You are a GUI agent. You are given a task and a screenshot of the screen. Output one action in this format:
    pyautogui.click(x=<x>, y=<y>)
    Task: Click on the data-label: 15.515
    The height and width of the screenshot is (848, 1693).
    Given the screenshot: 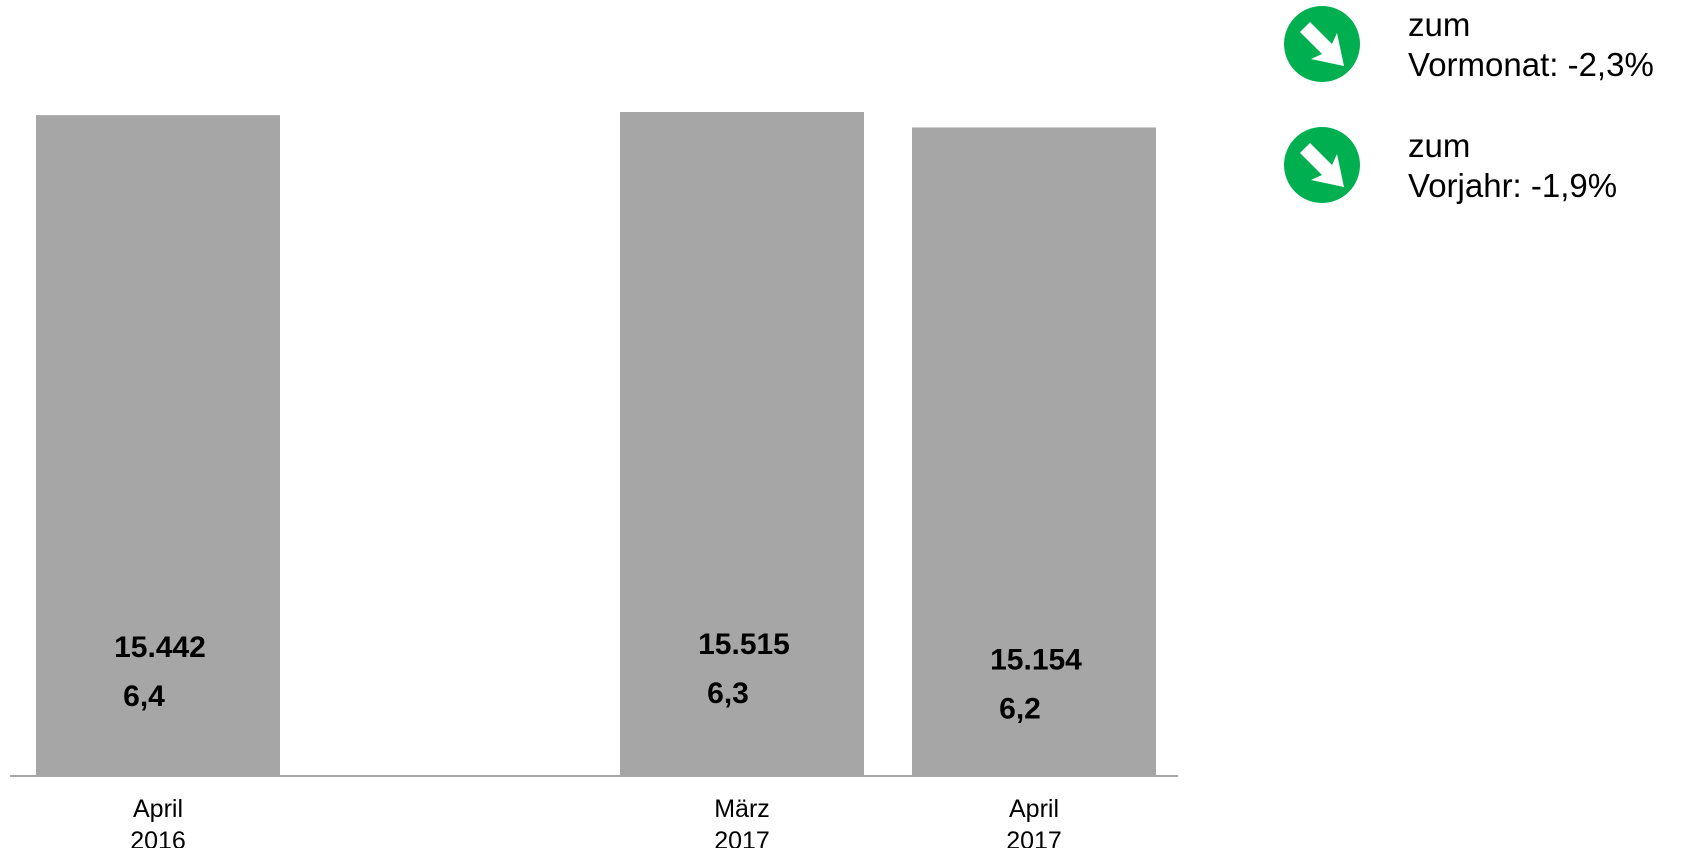 What is the action you would take?
    pyautogui.click(x=744, y=644)
    